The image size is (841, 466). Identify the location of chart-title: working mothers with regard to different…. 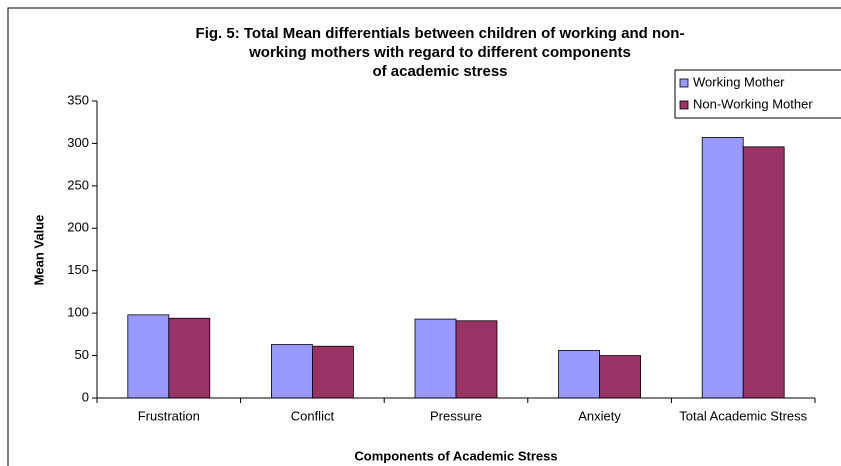
(439, 52).